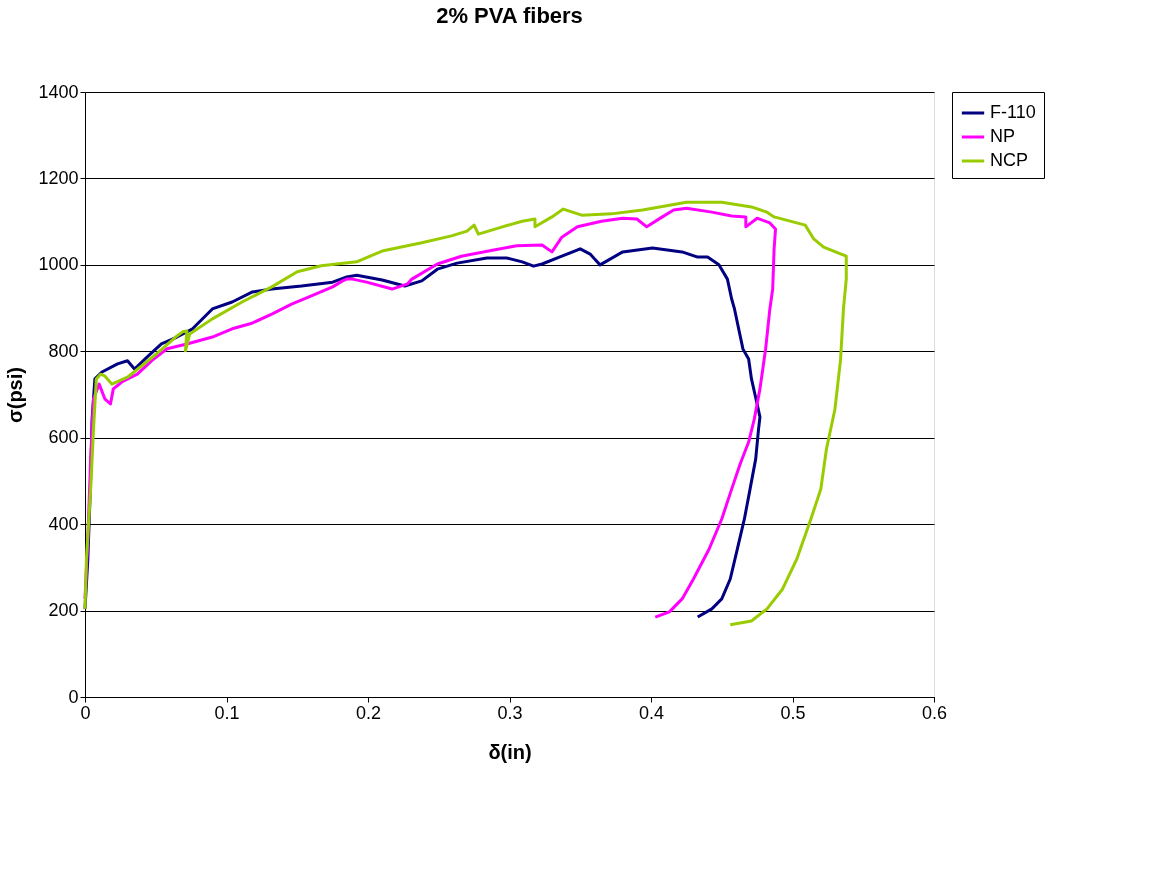 This screenshot has height=869, width=1175. What do you see at coordinates (1003, 136) in the screenshot?
I see `legend-label: NP` at bounding box center [1003, 136].